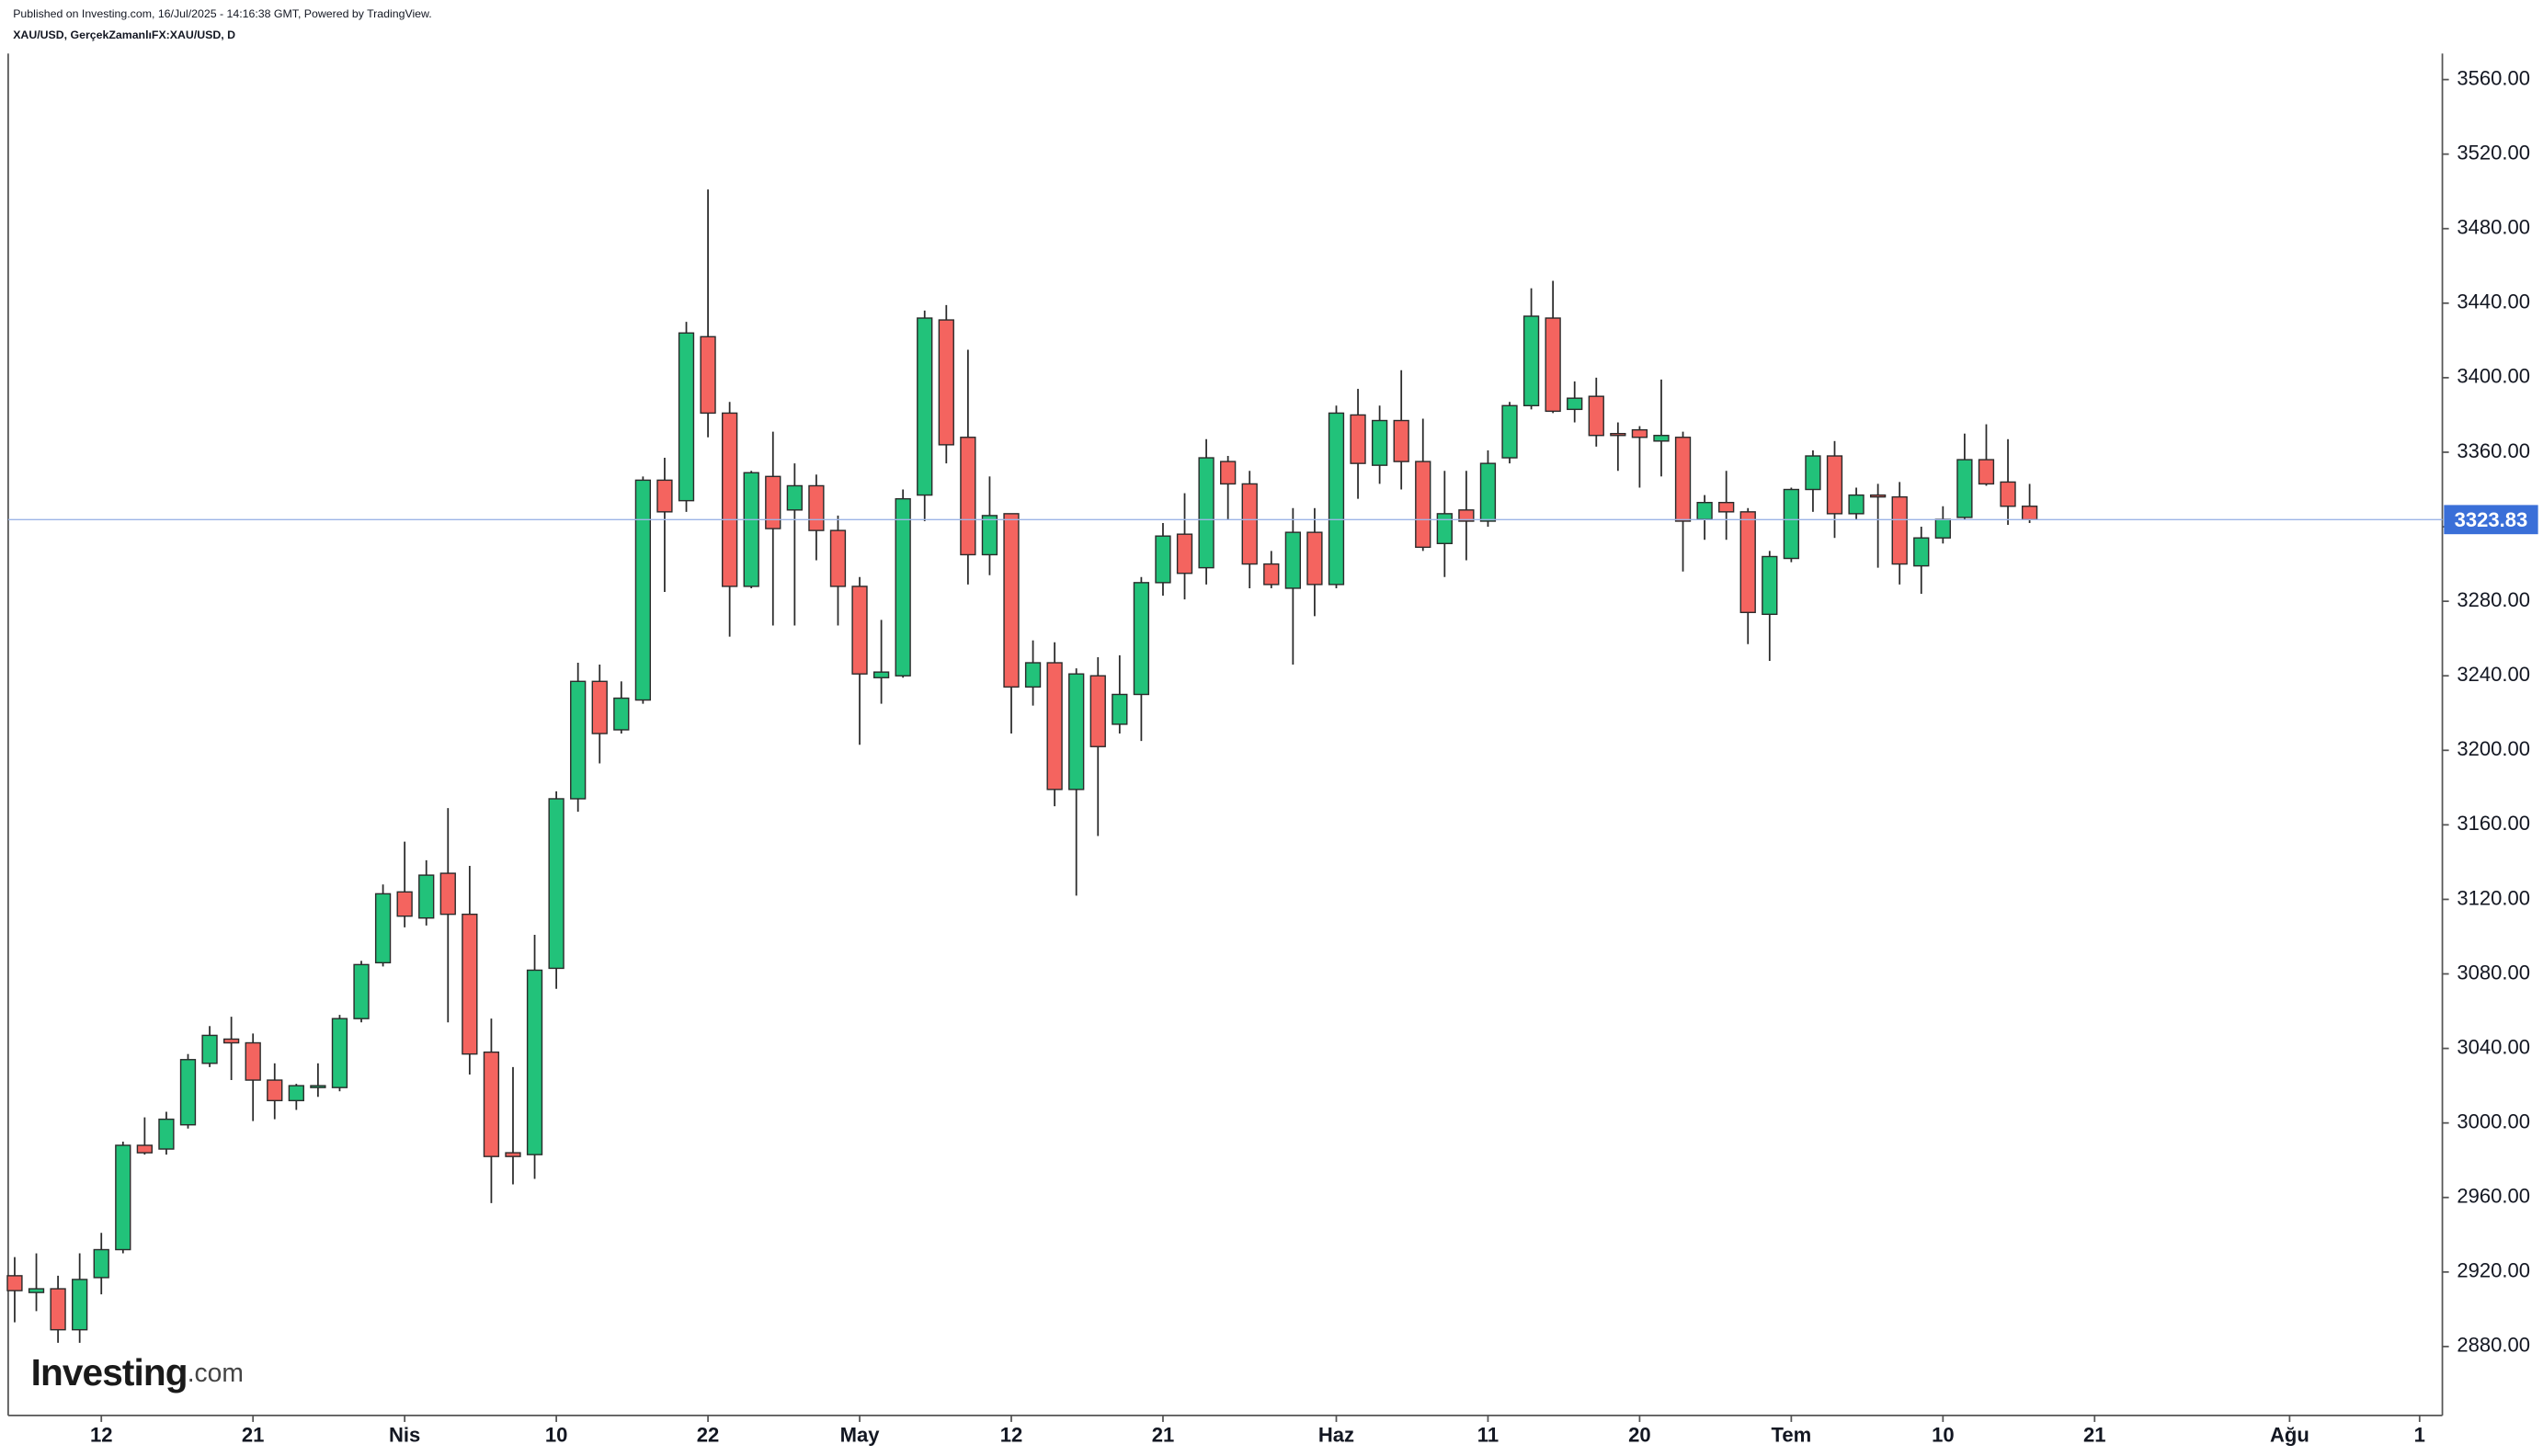 This screenshot has height=1456, width=2543. What do you see at coordinates (2420, 1435) in the screenshot?
I see `x-tick-label: 1` at bounding box center [2420, 1435].